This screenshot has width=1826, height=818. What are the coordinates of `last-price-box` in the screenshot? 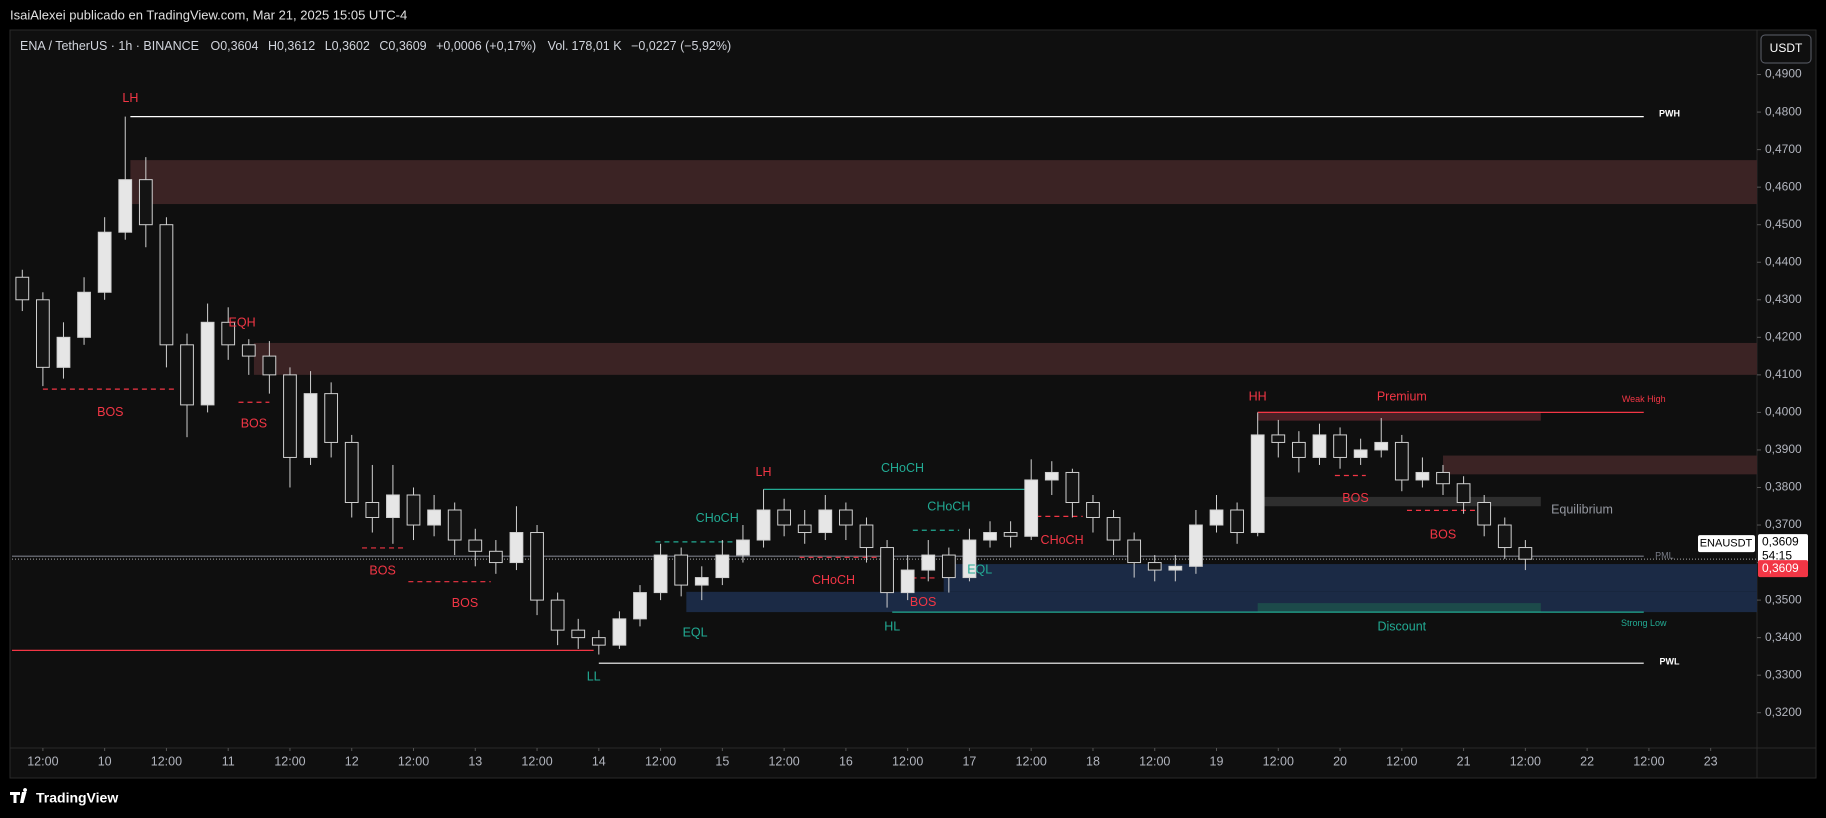 It's located at (1783, 569).